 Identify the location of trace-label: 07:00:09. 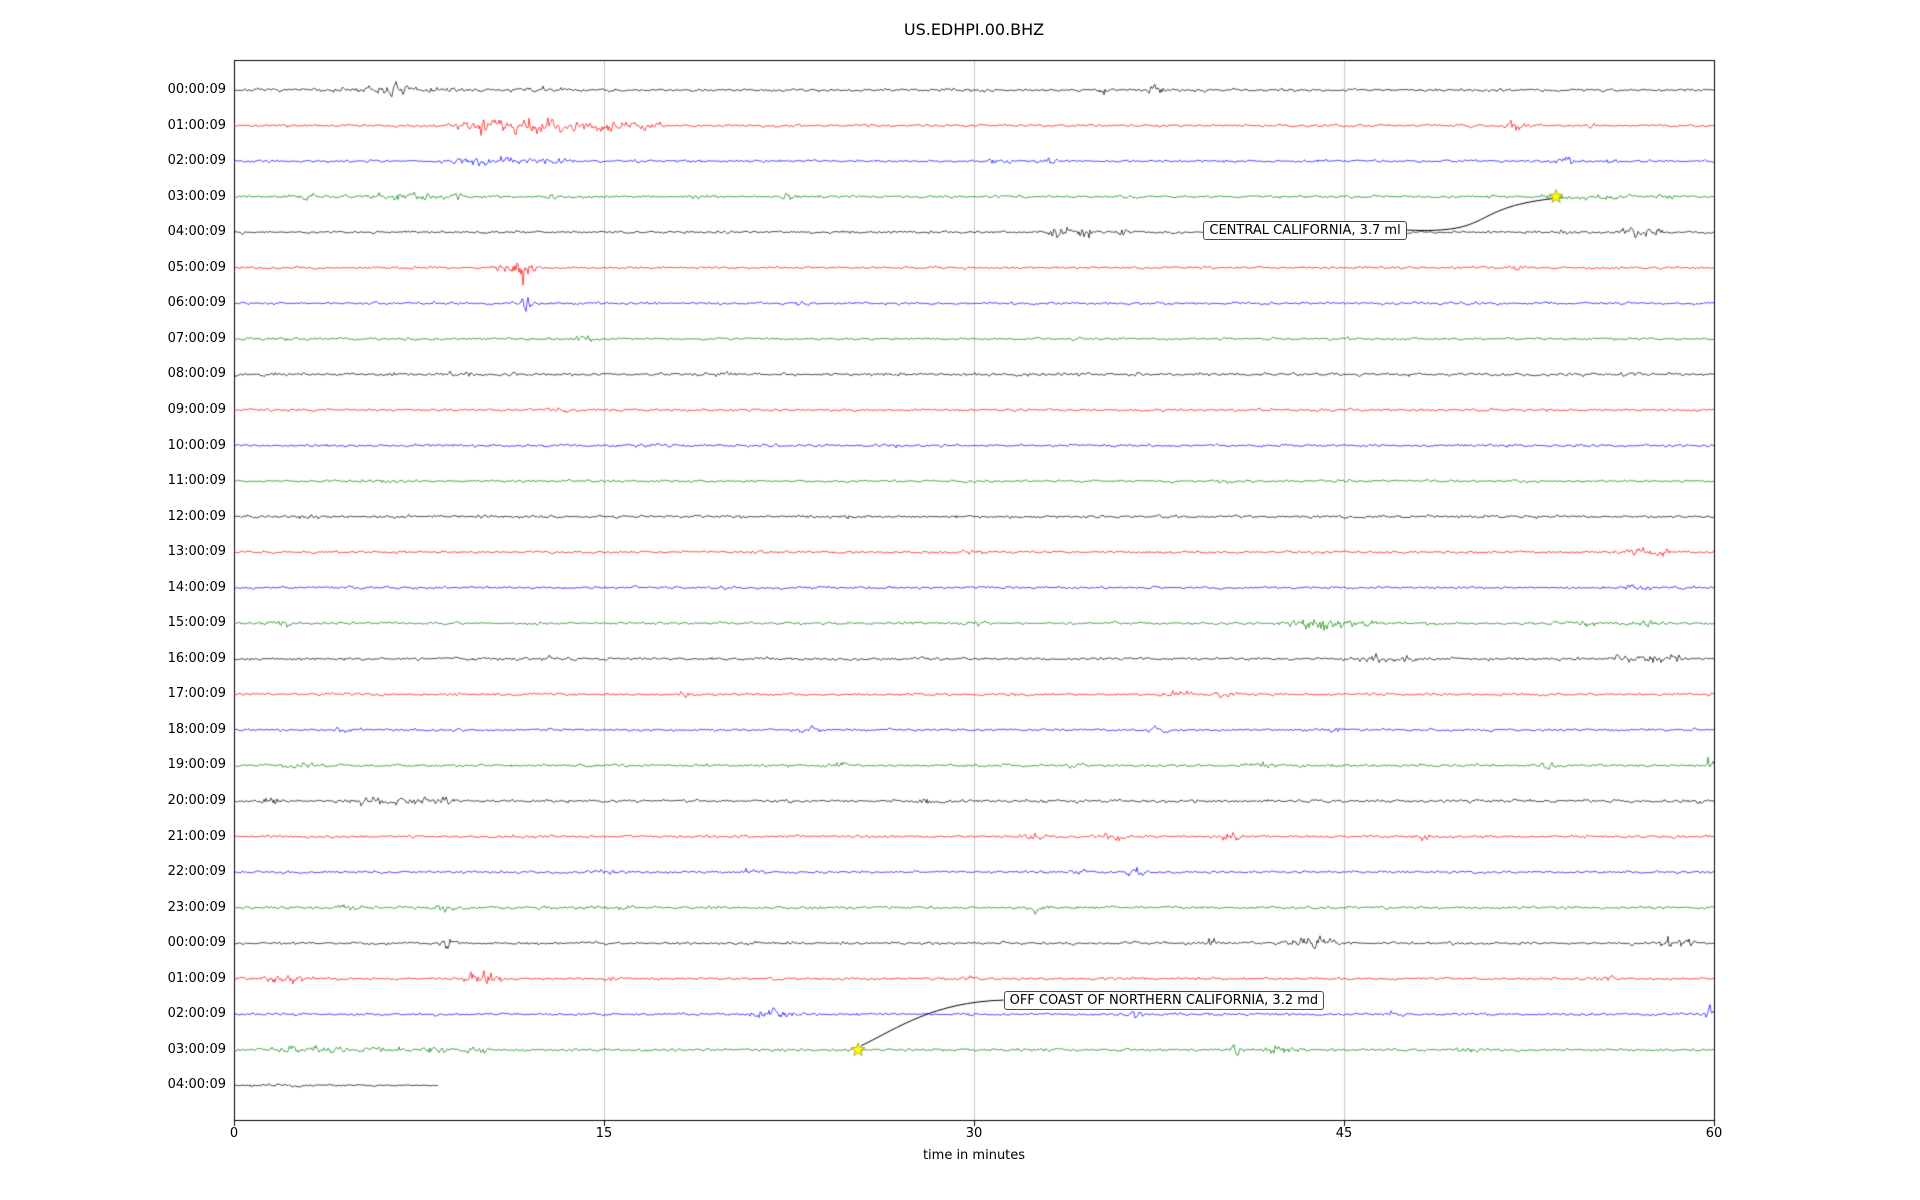
(196, 338).